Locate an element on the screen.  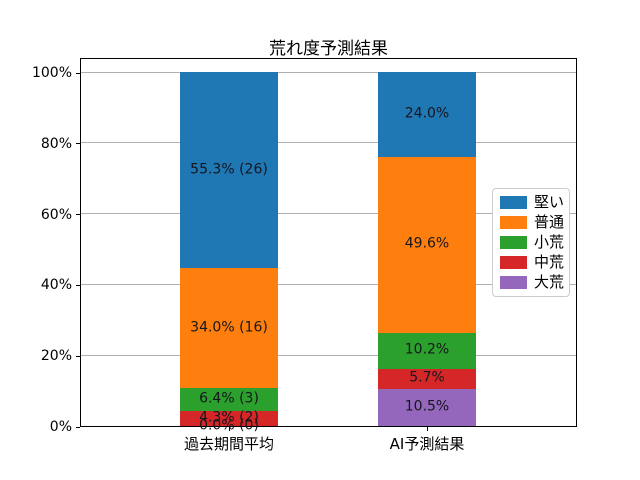
bar-segment-label: 5.7% is located at coordinates (427, 378).